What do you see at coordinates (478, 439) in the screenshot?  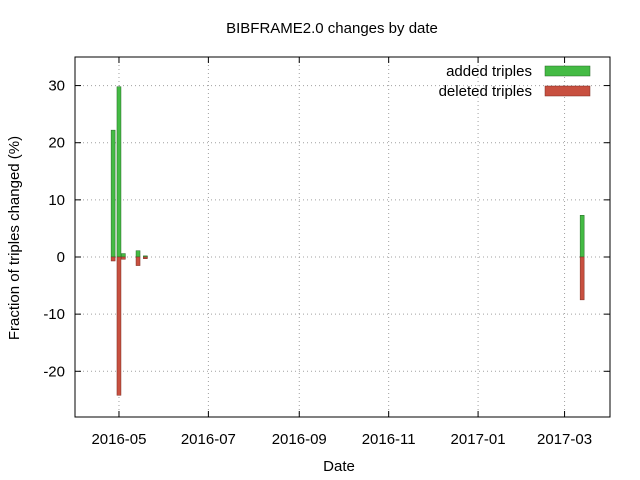 I see `x-tick-label: 2017-01` at bounding box center [478, 439].